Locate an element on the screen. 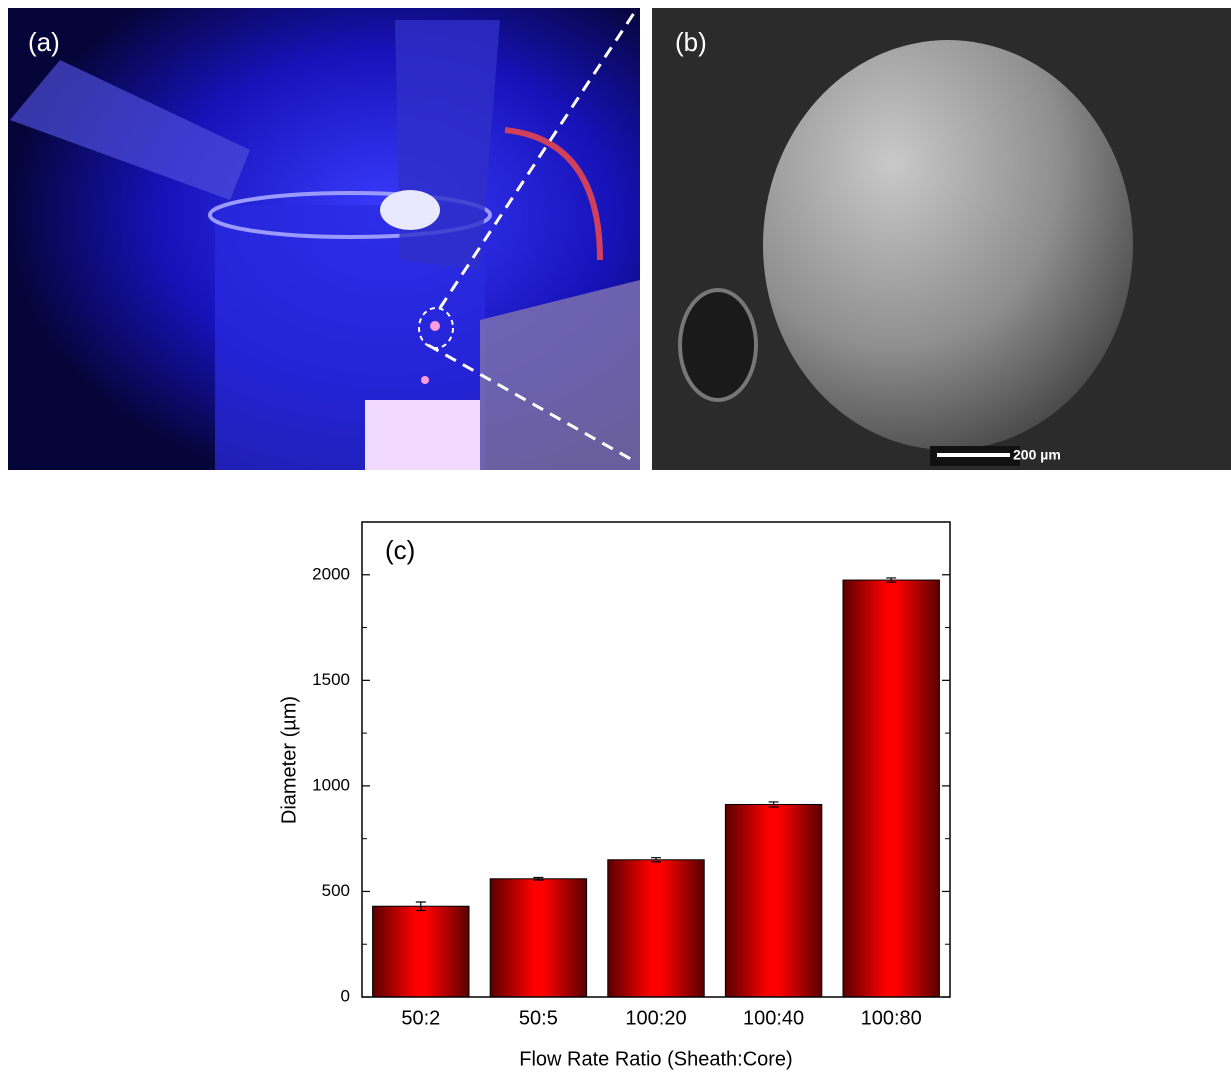 This screenshot has height=1074, width=1231. x-tick-label: 50:5 is located at coordinates (538, 1018).